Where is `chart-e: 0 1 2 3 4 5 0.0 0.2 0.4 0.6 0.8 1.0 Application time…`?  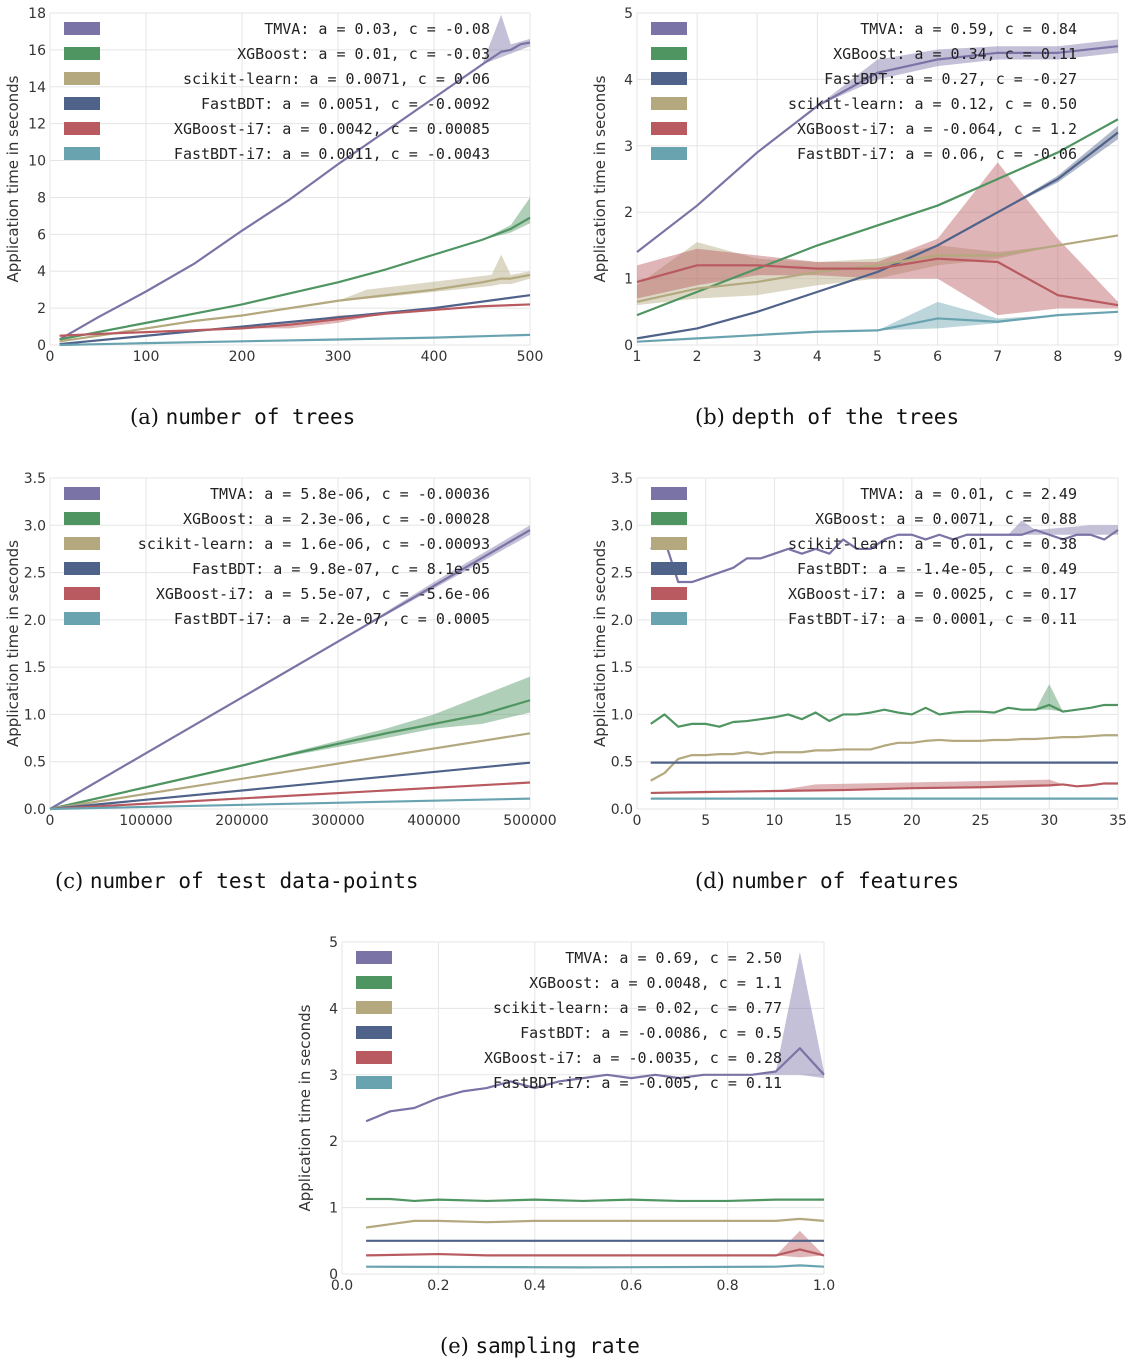
chart-e: 0 1 2 3 4 5 0.0 0.2 0.4 0.6 0.8 1.0 Application time… is located at coordinates (565, 1146).